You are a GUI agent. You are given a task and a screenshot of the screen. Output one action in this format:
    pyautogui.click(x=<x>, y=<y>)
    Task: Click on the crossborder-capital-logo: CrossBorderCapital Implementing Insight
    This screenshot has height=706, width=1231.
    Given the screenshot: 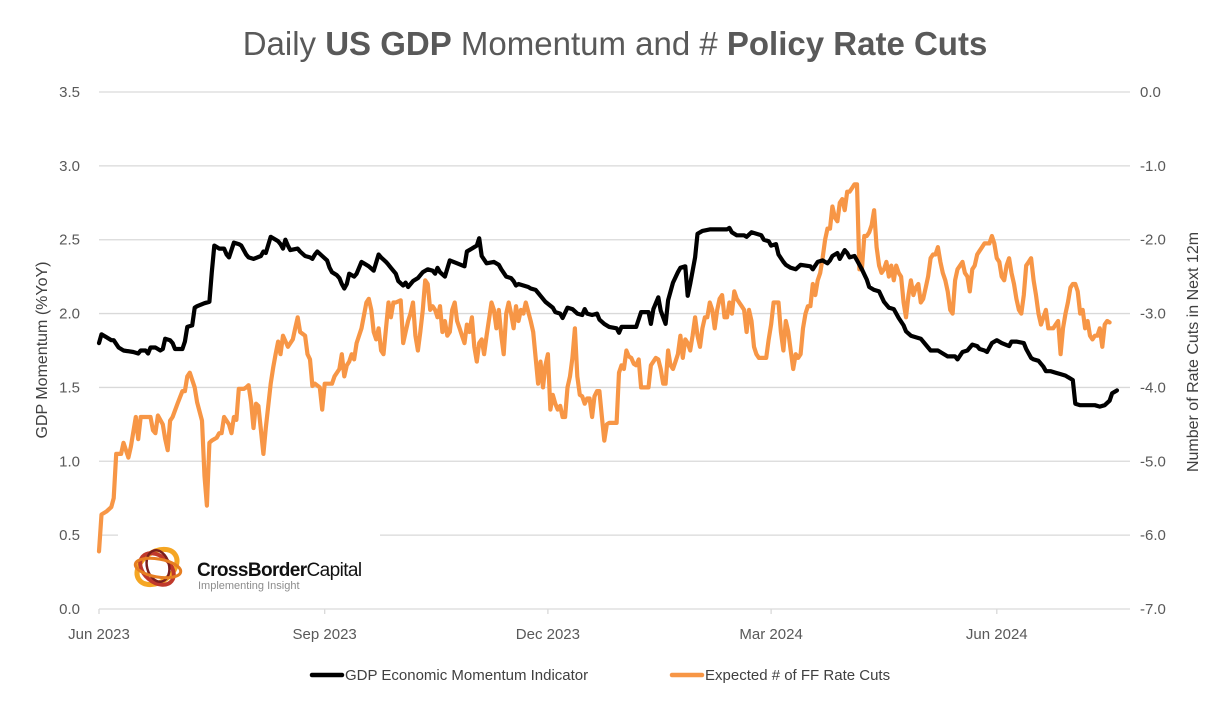 What is the action you would take?
    pyautogui.click(x=249, y=567)
    